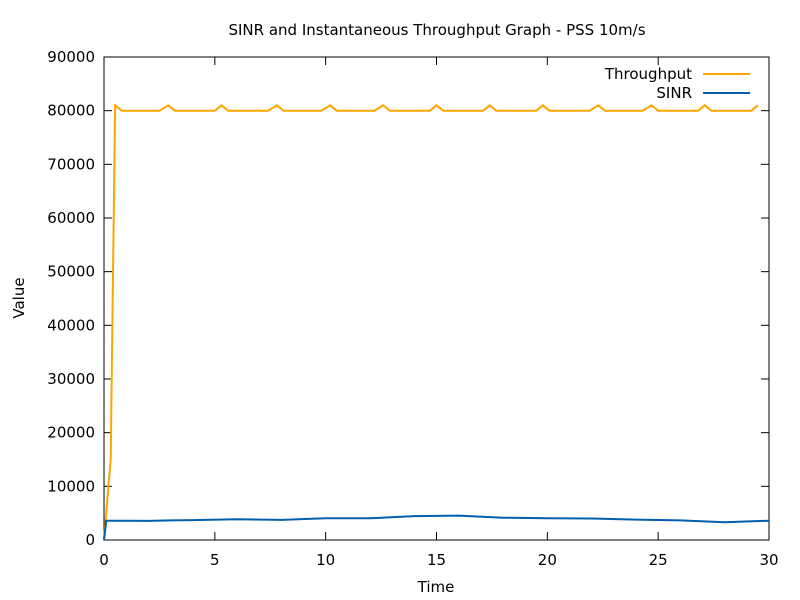 This screenshot has height=600, width=800. Describe the element at coordinates (71, 379) in the screenshot. I see `y-tick-label: 30000` at that location.